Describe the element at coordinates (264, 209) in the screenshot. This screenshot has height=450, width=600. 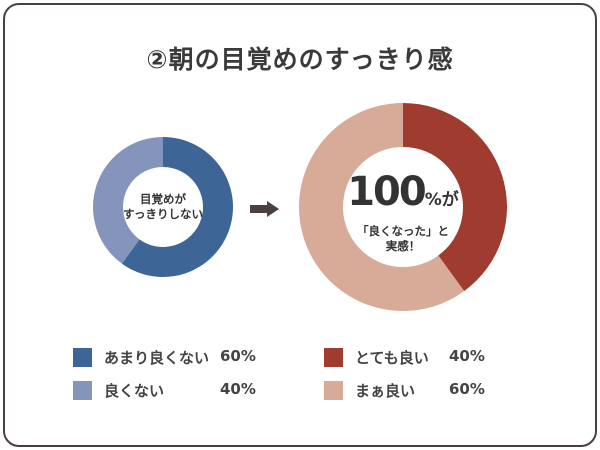
I see `right-arrow-icon` at that location.